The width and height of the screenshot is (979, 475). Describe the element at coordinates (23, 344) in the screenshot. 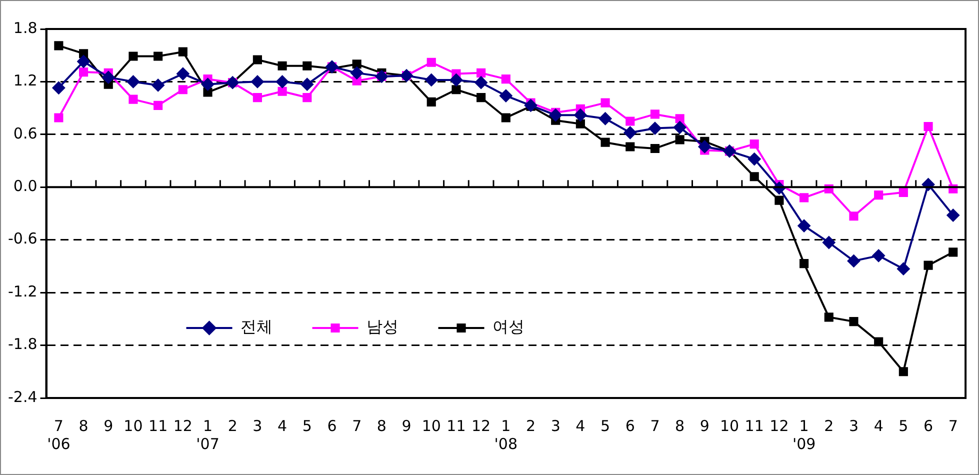

I see `y-tick-label: -1.8` at that location.